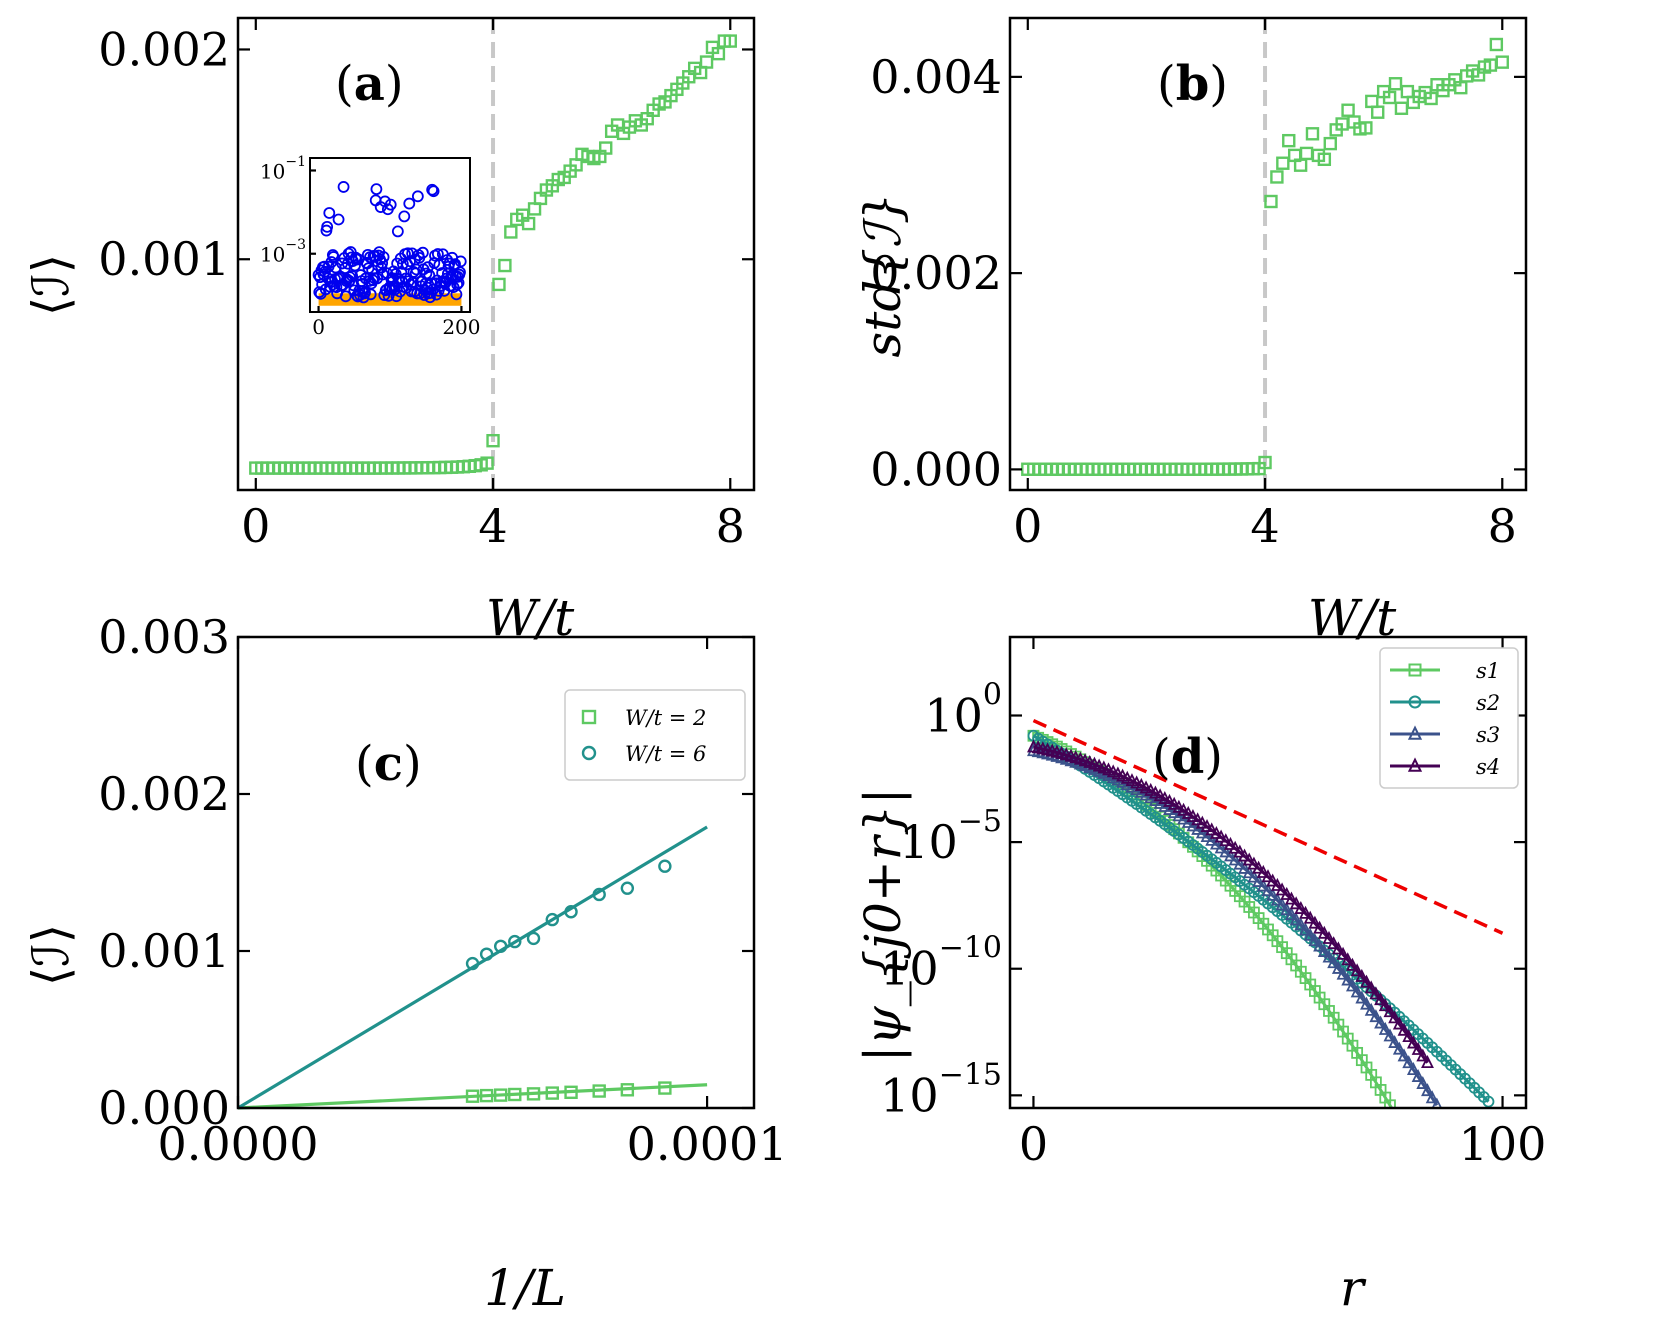  Describe the element at coordinates (1268, 826) in the screenshot. I see `reference-dashed-line` at that location.